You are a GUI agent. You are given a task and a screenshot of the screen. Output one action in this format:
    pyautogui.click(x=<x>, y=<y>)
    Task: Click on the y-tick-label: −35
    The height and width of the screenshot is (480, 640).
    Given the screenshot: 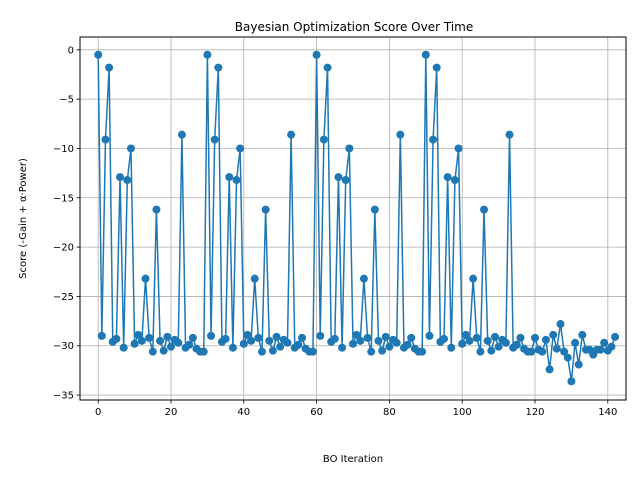 What is the action you would take?
    pyautogui.click(x=63, y=396)
    